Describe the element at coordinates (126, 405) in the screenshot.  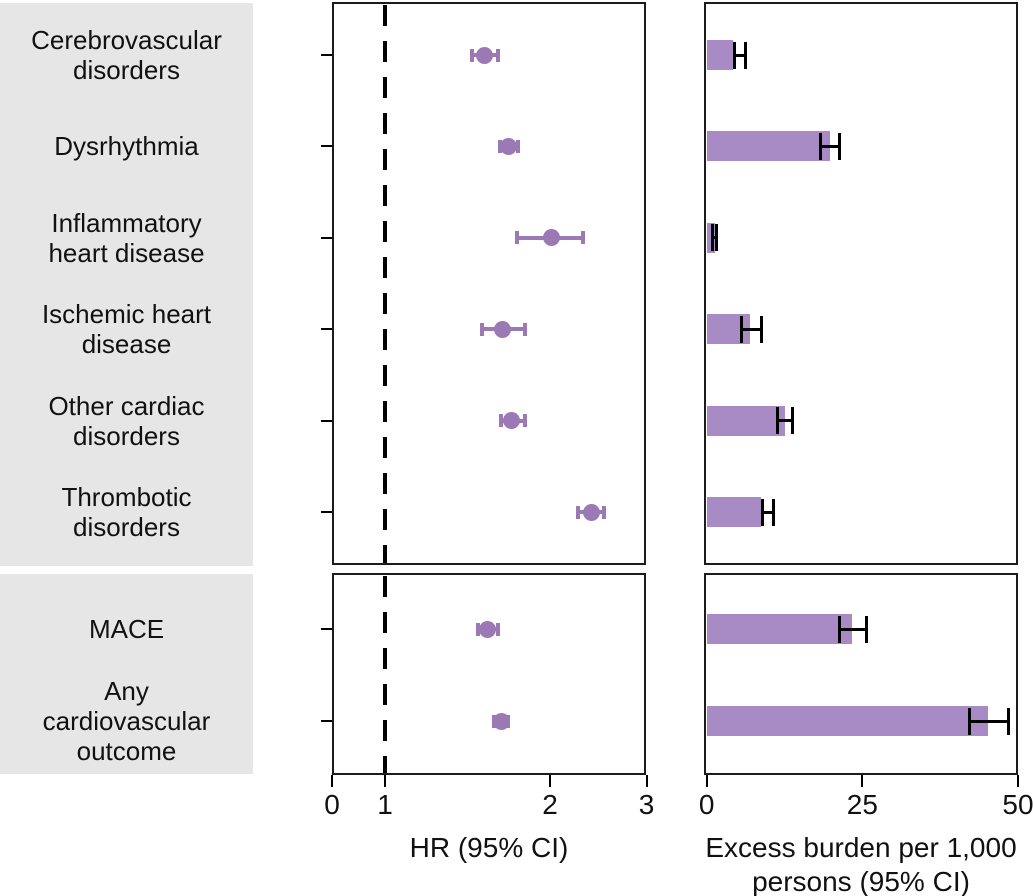
I see `category-label-line: Other cardiac` at that location.